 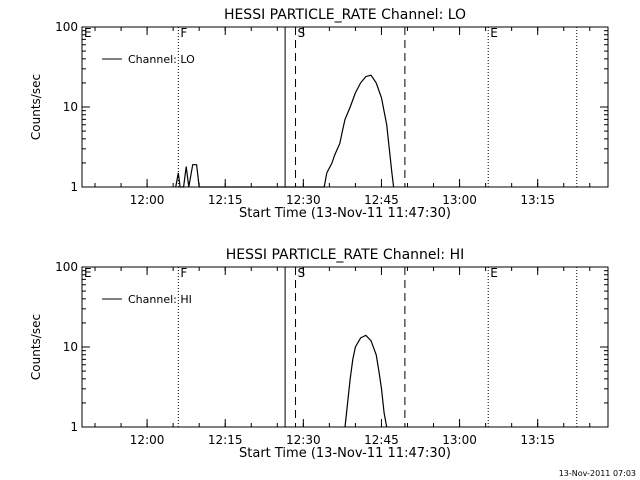 What do you see at coordinates (345, 255) in the screenshot?
I see `chart-title: HESSI PARTICLE_RATE Channel: HI` at bounding box center [345, 255].